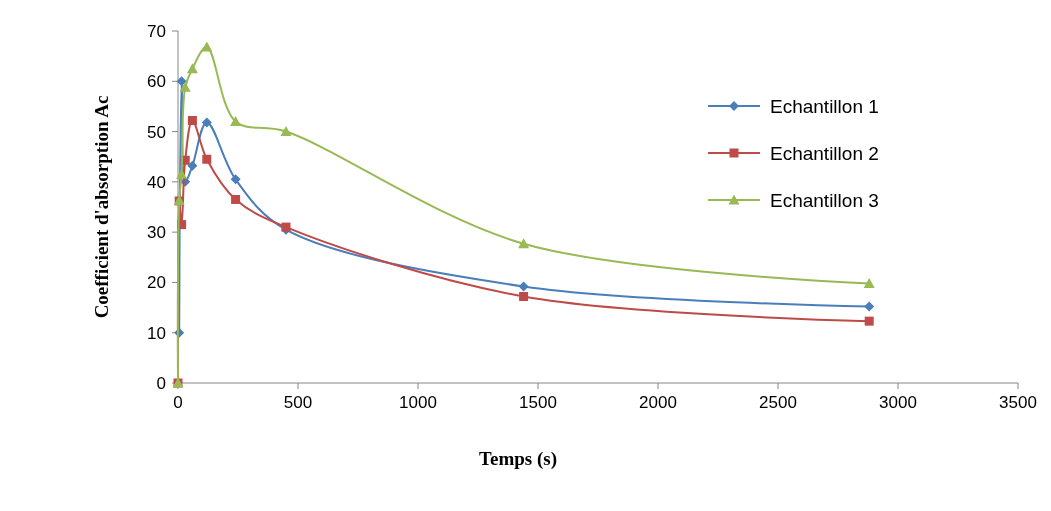 The image size is (1051, 511). I want to click on x-tick-label: 500, so click(298, 402).